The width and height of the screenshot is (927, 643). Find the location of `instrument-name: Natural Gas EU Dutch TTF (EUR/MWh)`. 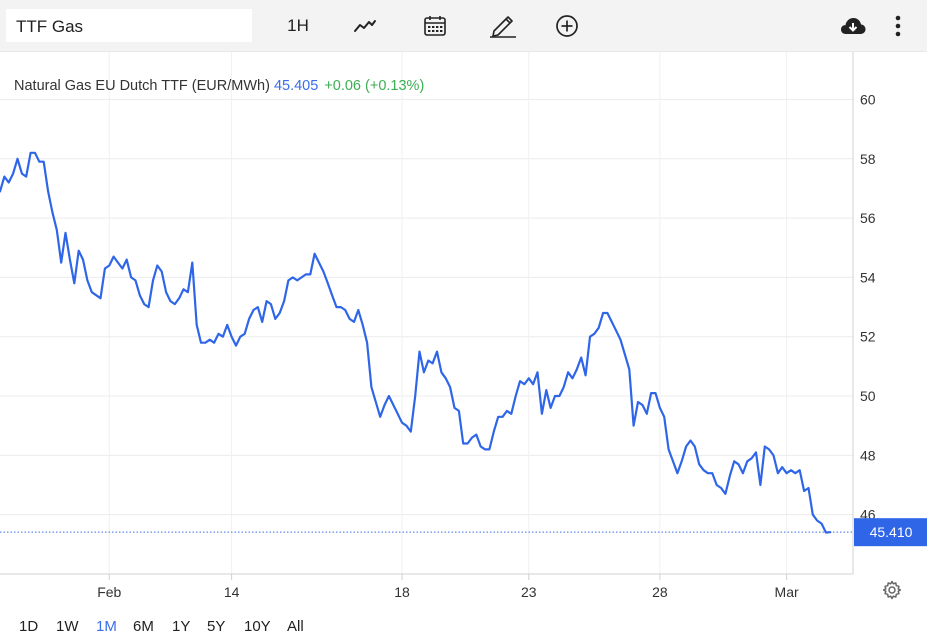

instrument-name: Natural Gas EU Dutch TTF (EUR/MWh) is located at coordinates (142, 86).